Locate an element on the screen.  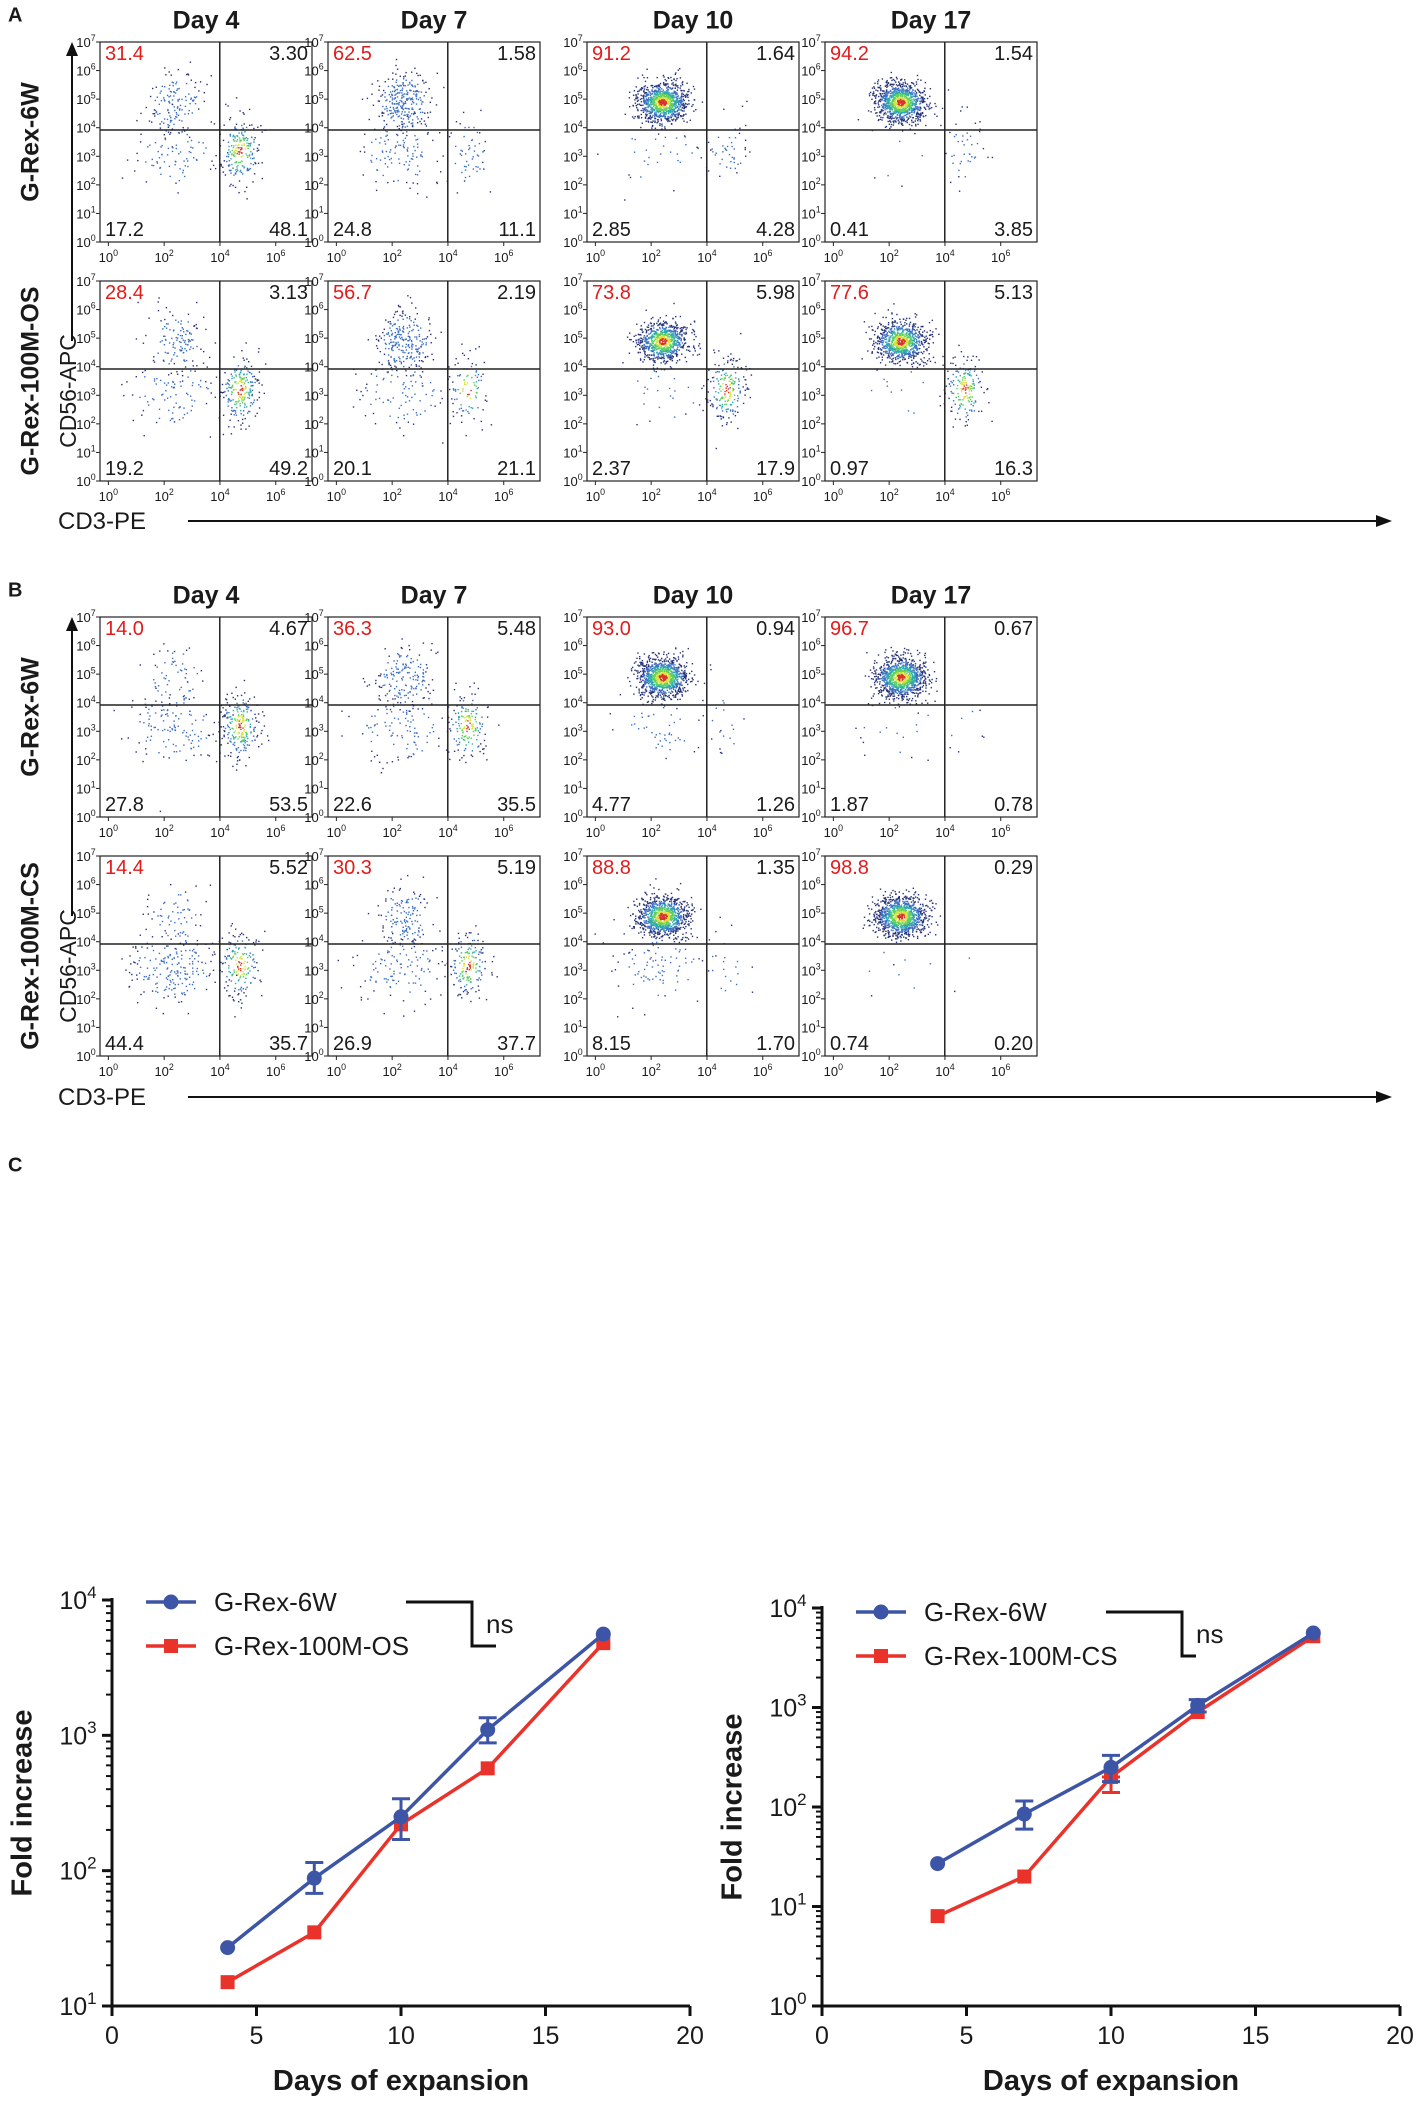
y-tick-label-base: 10 is located at coordinates (83, 395).